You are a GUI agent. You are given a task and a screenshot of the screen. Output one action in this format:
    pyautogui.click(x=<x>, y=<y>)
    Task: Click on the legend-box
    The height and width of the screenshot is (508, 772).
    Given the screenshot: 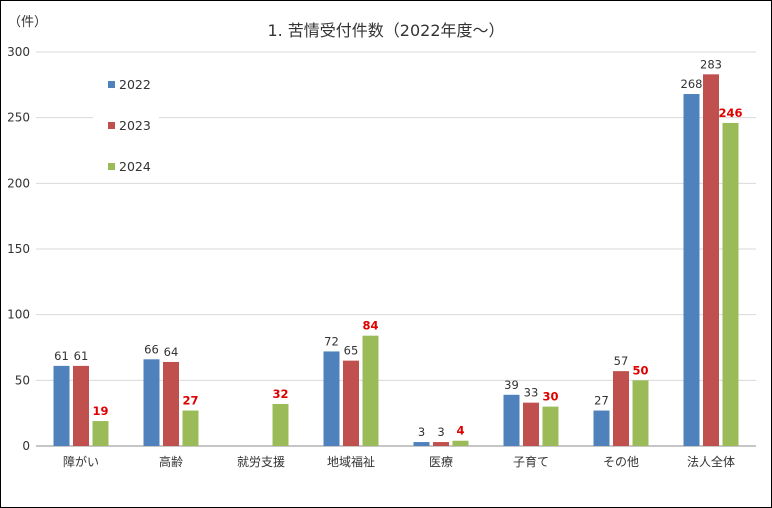 What is the action you would take?
    pyautogui.click(x=126, y=125)
    